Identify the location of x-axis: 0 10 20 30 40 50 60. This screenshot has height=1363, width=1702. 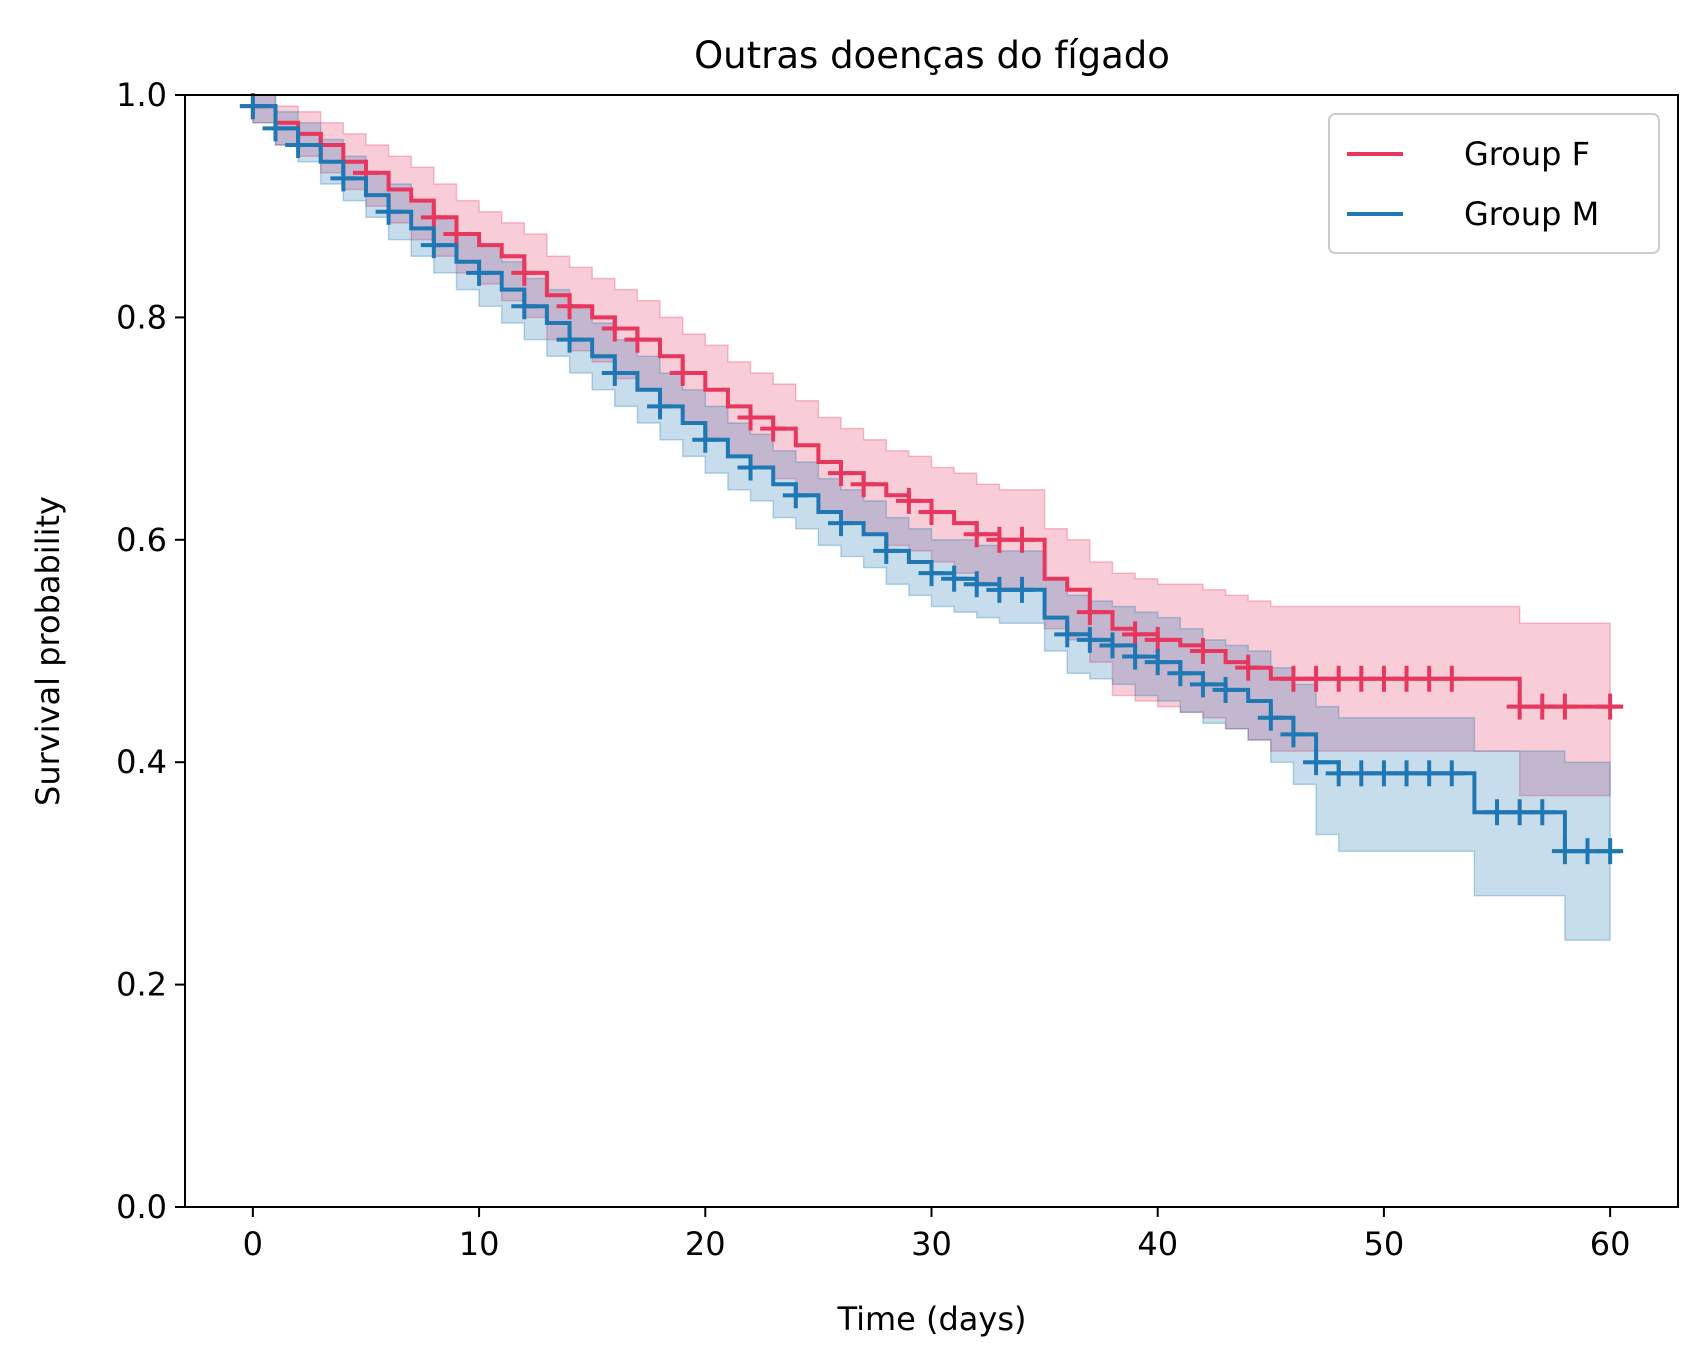
(937, 1235).